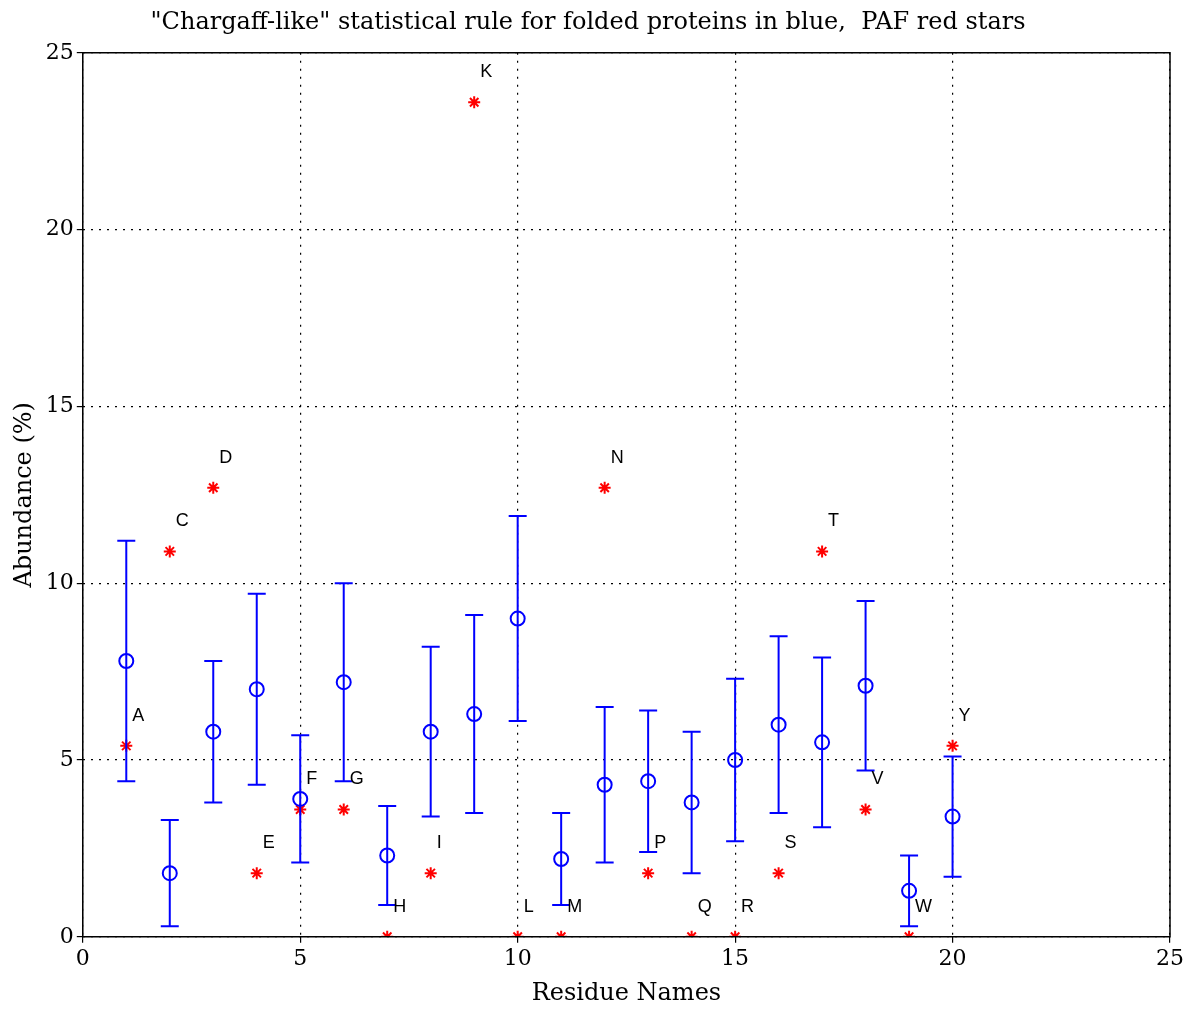  What do you see at coordinates (300, 957) in the screenshot?
I see `x-tick-label: 5` at bounding box center [300, 957].